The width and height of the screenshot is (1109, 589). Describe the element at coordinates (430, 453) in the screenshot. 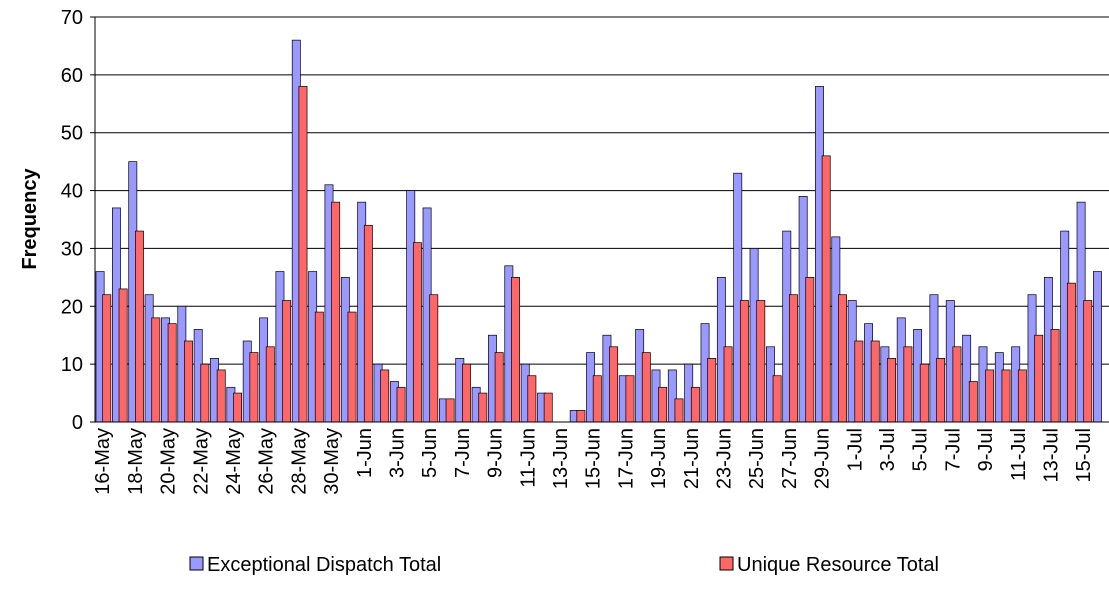

I see `x-tick-label: 5-Jun` at that location.